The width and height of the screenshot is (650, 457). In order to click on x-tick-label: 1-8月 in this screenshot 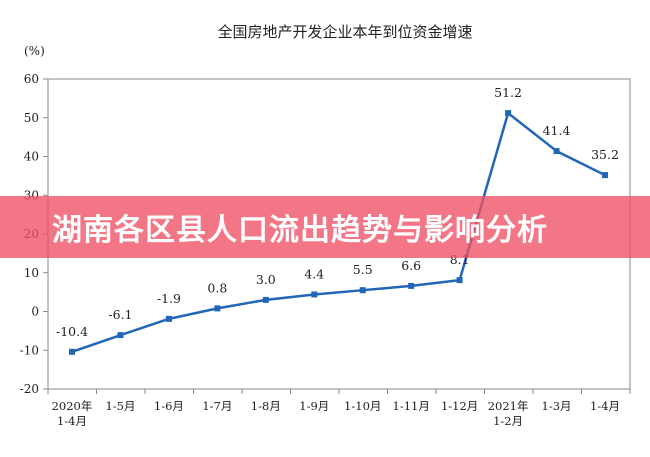, I will do `click(266, 406)`.